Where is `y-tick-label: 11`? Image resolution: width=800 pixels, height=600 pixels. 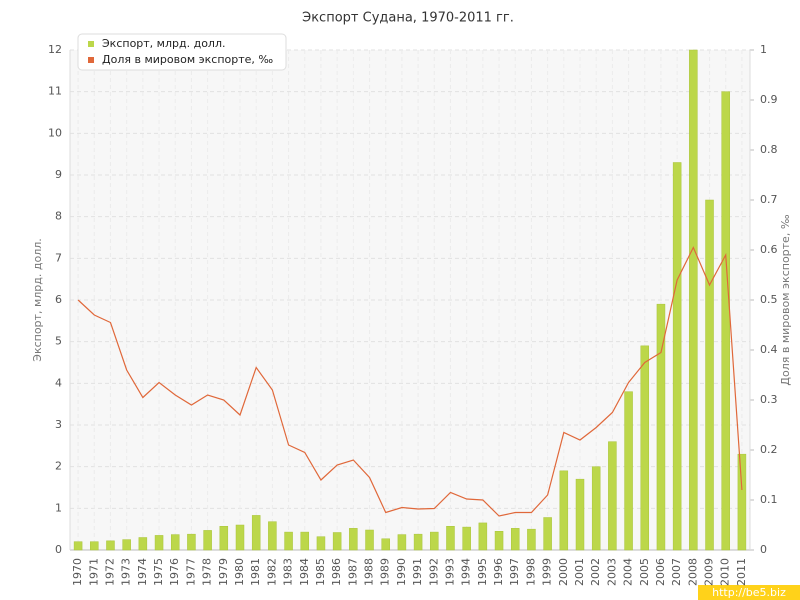 y-tick-label: 11 is located at coordinates (55, 91).